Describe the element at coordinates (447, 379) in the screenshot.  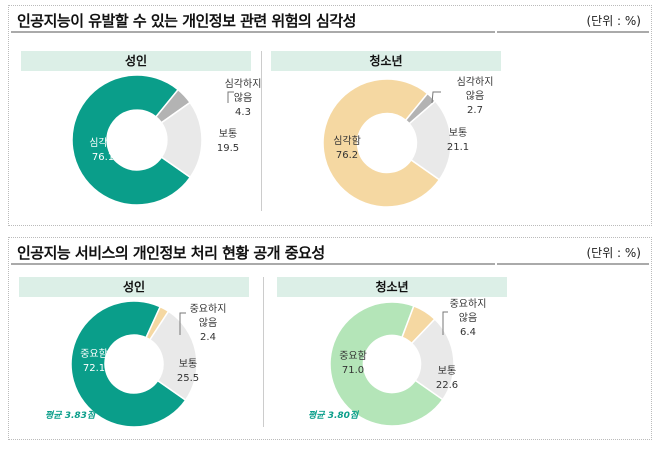
I see `slice-label: 보통 22.6` at that location.